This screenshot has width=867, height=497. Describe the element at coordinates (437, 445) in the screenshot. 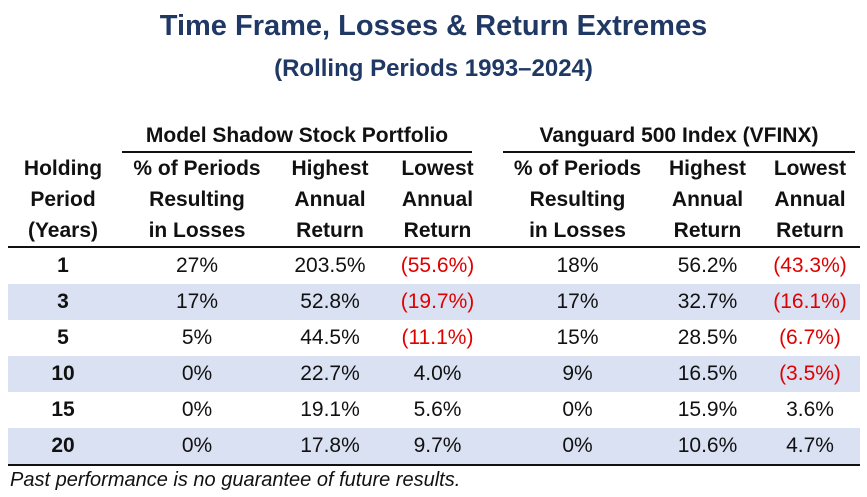

I see `cell-mss-lowest: 9.7%` at that location.